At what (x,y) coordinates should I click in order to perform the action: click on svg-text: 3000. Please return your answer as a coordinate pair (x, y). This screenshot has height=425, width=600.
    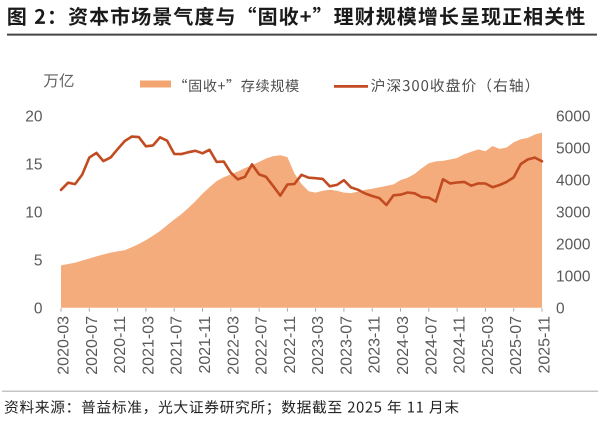
    Looking at the image, I should click on (573, 213).